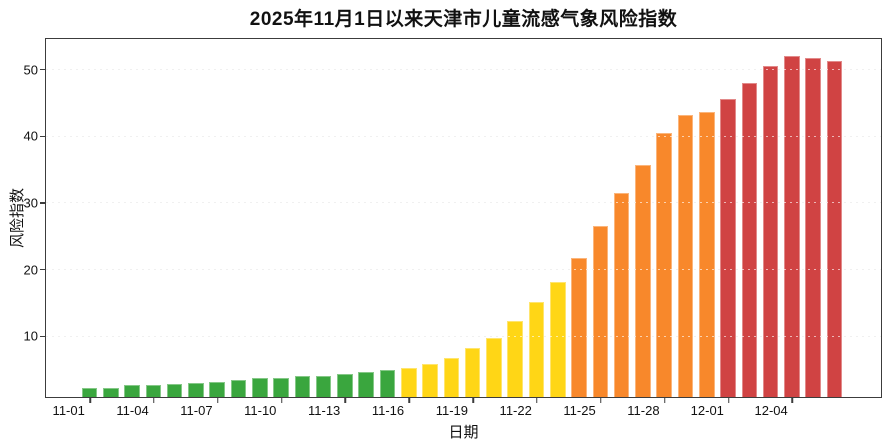 The width and height of the screenshot is (886, 442). What do you see at coordinates (707, 410) in the screenshot?
I see `xtick-label-12-01: 12-01` at bounding box center [707, 410].